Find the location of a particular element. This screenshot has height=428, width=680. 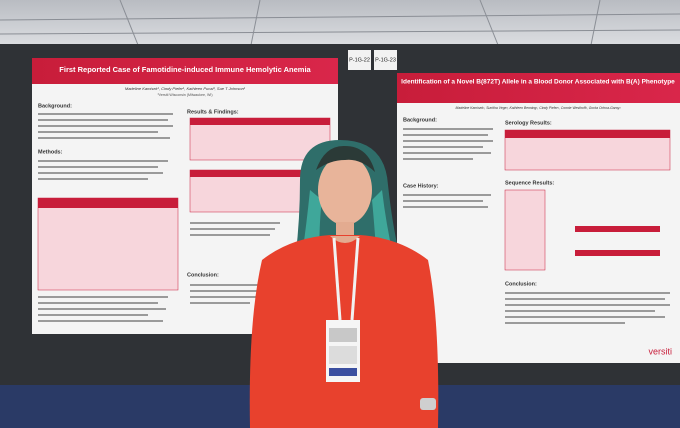

trusses is located at coordinates (340, 25).